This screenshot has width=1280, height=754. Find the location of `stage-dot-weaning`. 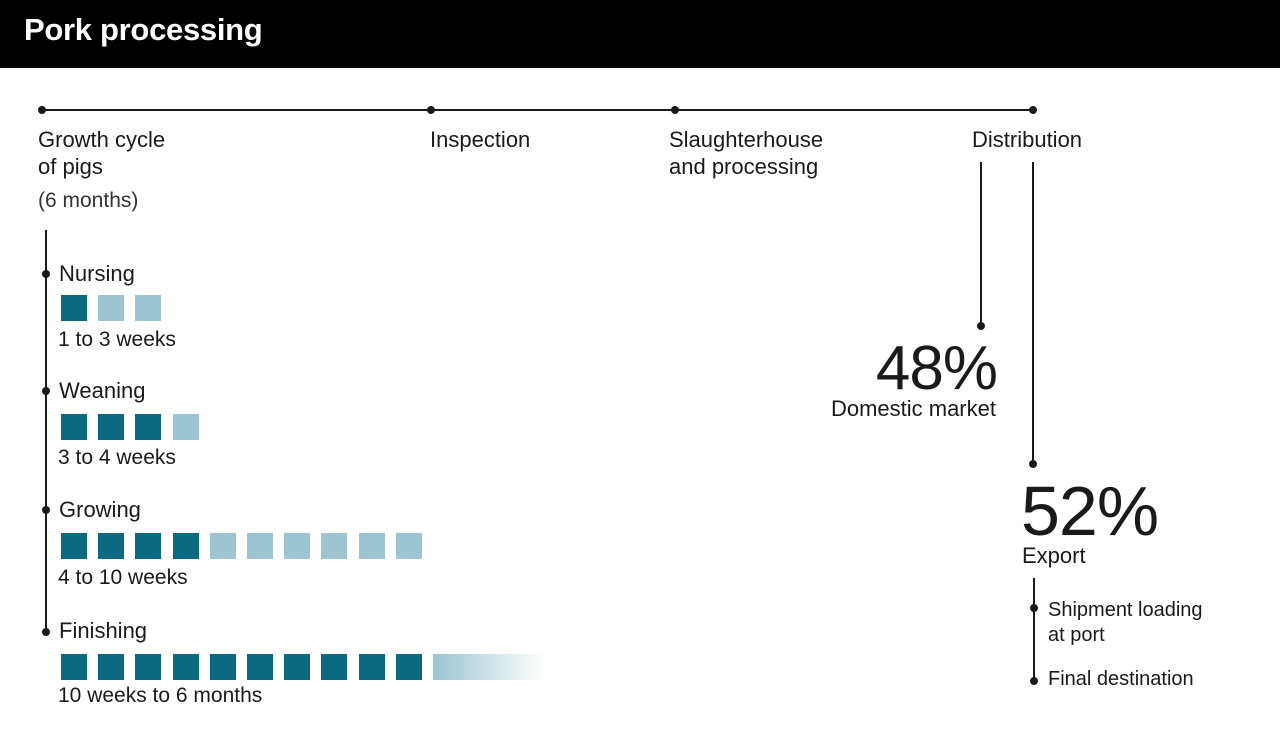

stage-dot-weaning is located at coordinates (46, 391).